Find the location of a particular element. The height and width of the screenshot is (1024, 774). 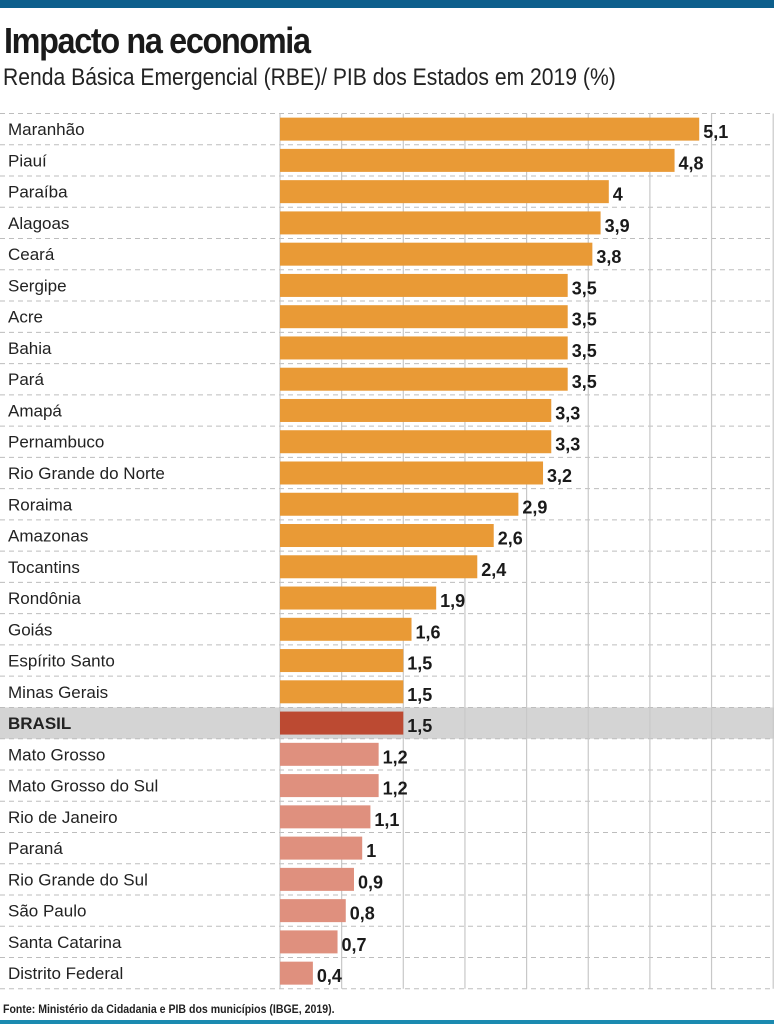

value-label: 0,7 is located at coordinates (354, 945).